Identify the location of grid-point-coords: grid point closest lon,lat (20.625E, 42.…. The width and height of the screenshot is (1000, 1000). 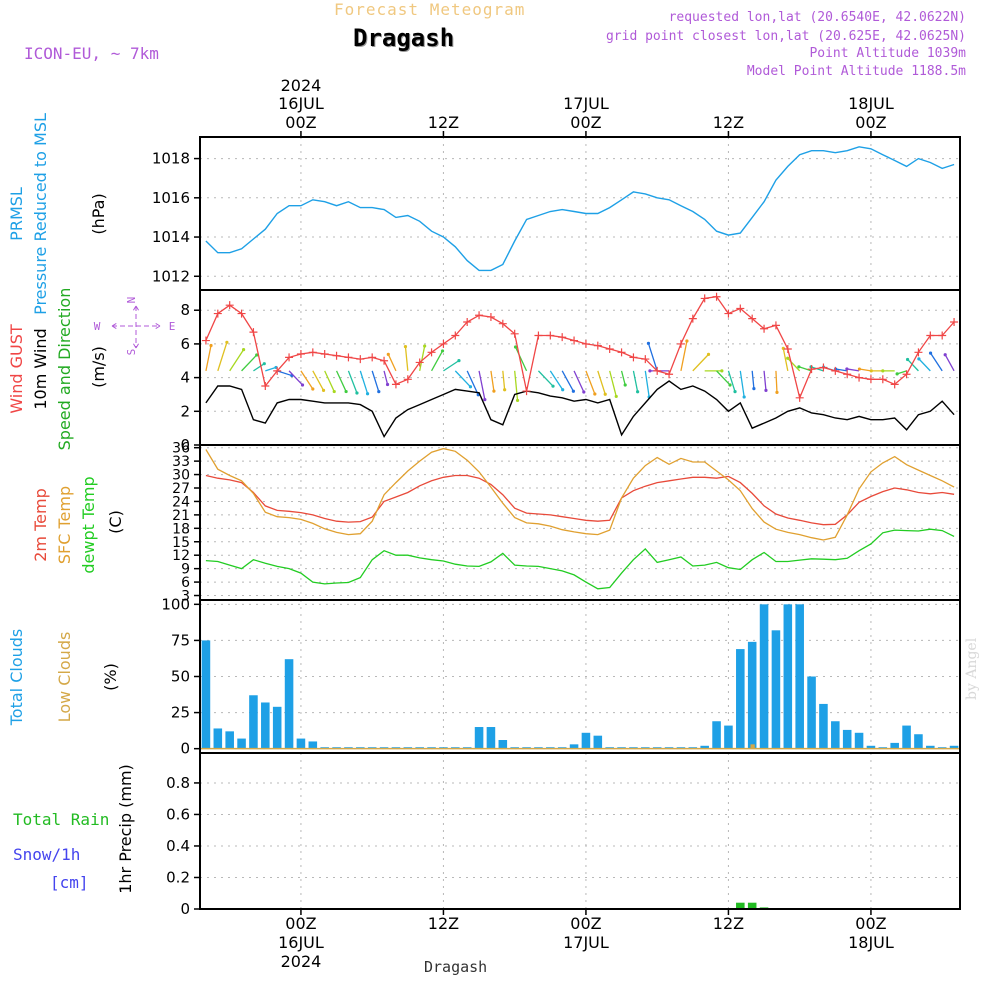
(785, 36).